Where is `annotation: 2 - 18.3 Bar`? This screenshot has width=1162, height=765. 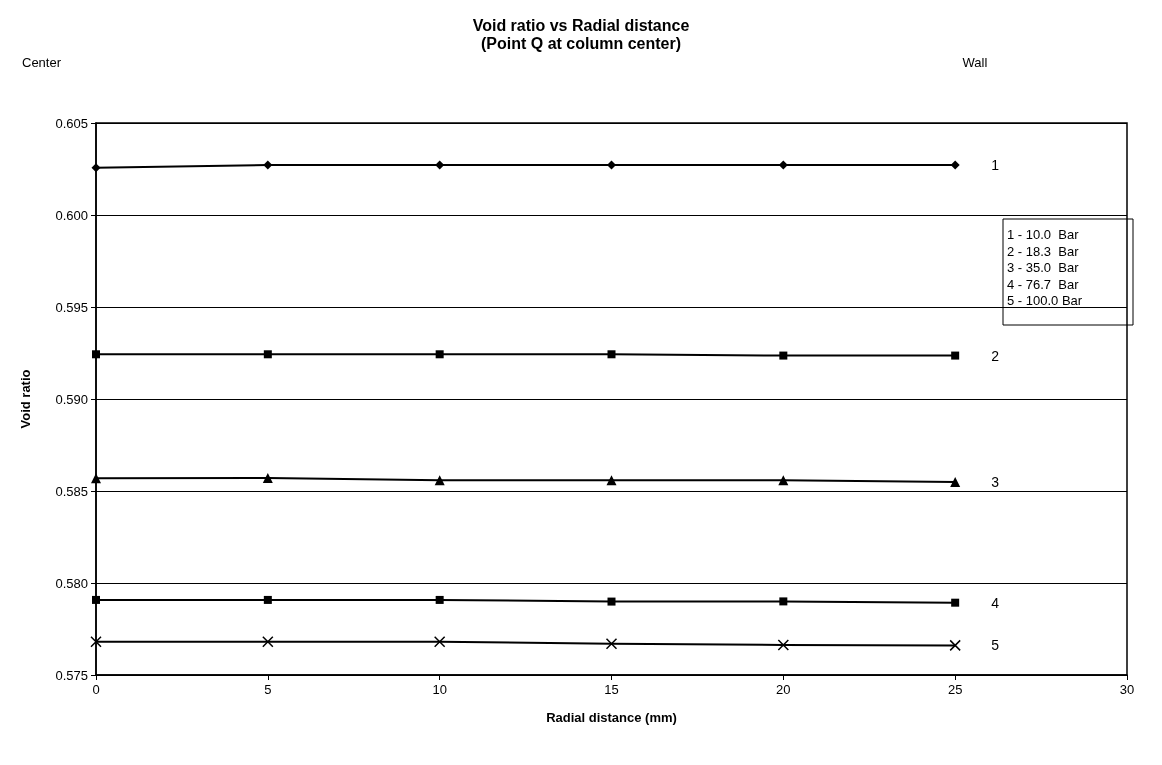 annotation: 2 - 18.3 Bar is located at coordinates (1043, 251).